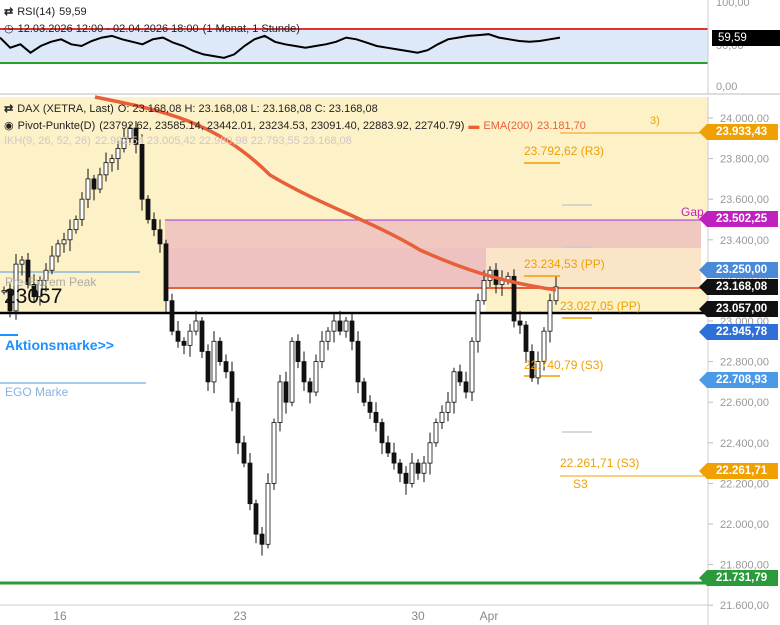 The image size is (780, 625). I want to click on rsi-value: 59,59, so click(73, 12).